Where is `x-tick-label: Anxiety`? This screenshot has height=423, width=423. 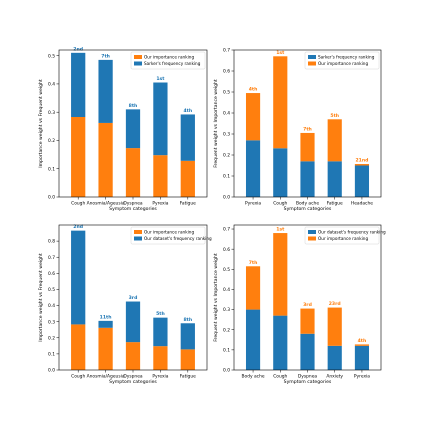
x-tick-label: Anxiety is located at coordinates (334, 377).